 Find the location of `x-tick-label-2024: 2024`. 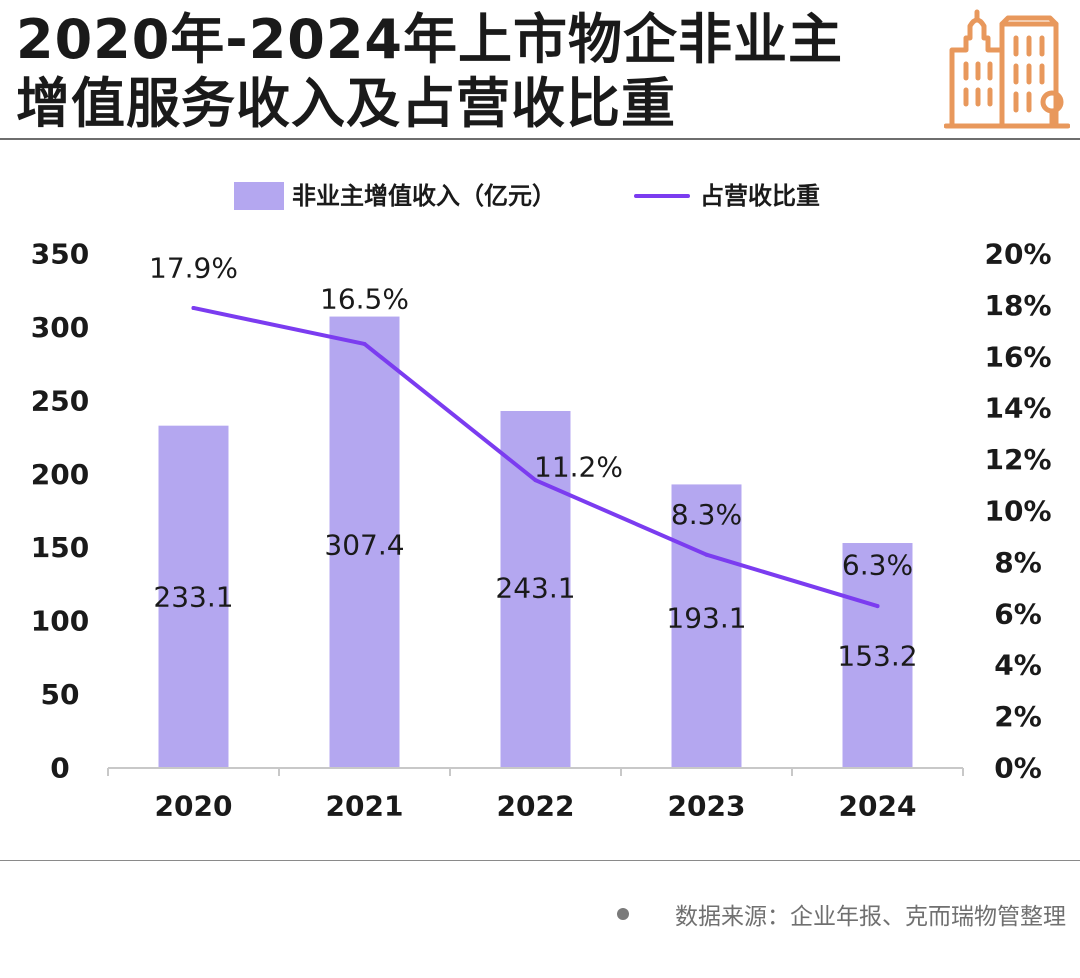

x-tick-label-2024: 2024 is located at coordinates (878, 806).